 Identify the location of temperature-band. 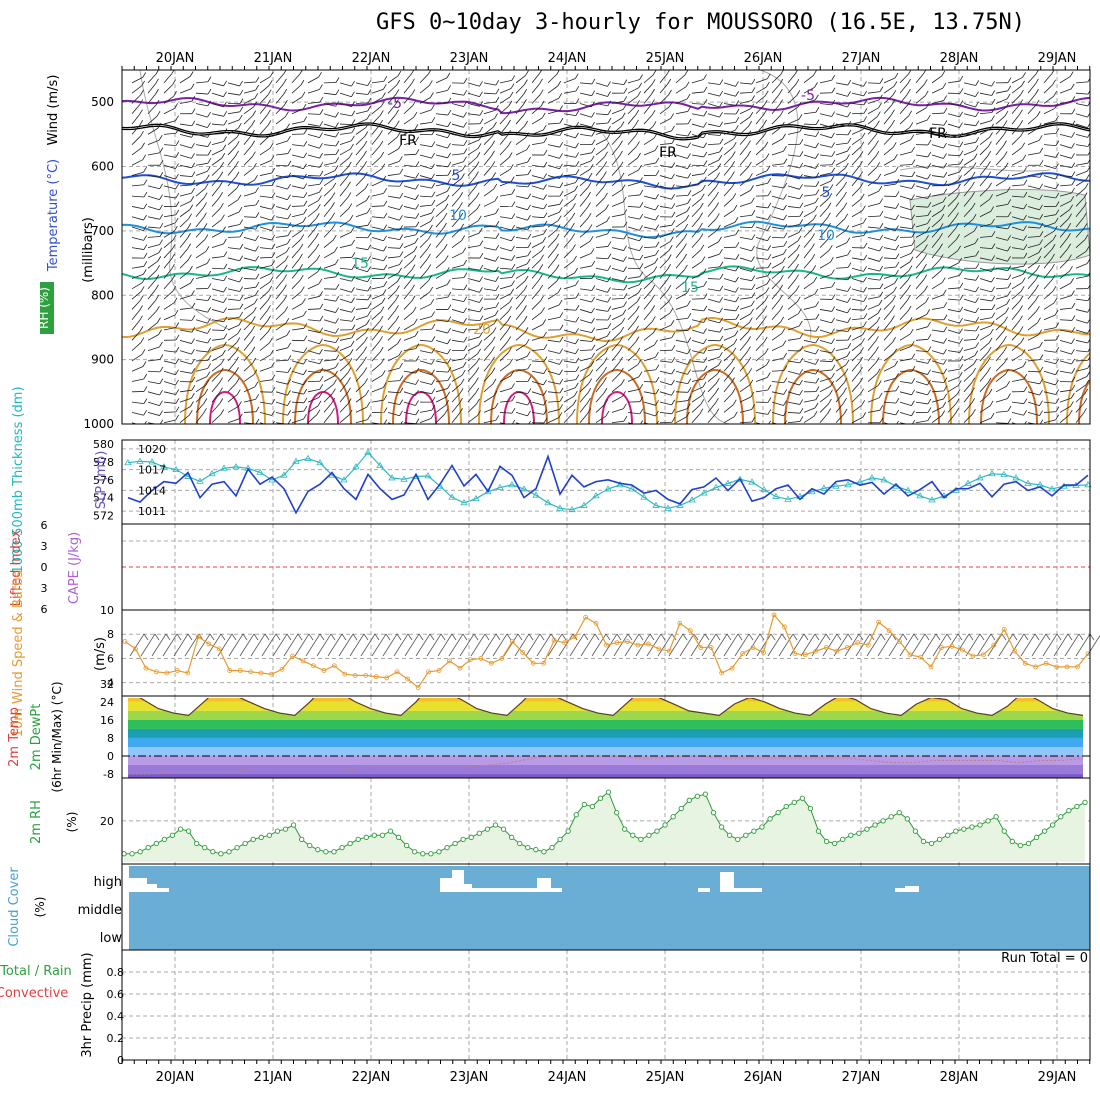
(605, 715).